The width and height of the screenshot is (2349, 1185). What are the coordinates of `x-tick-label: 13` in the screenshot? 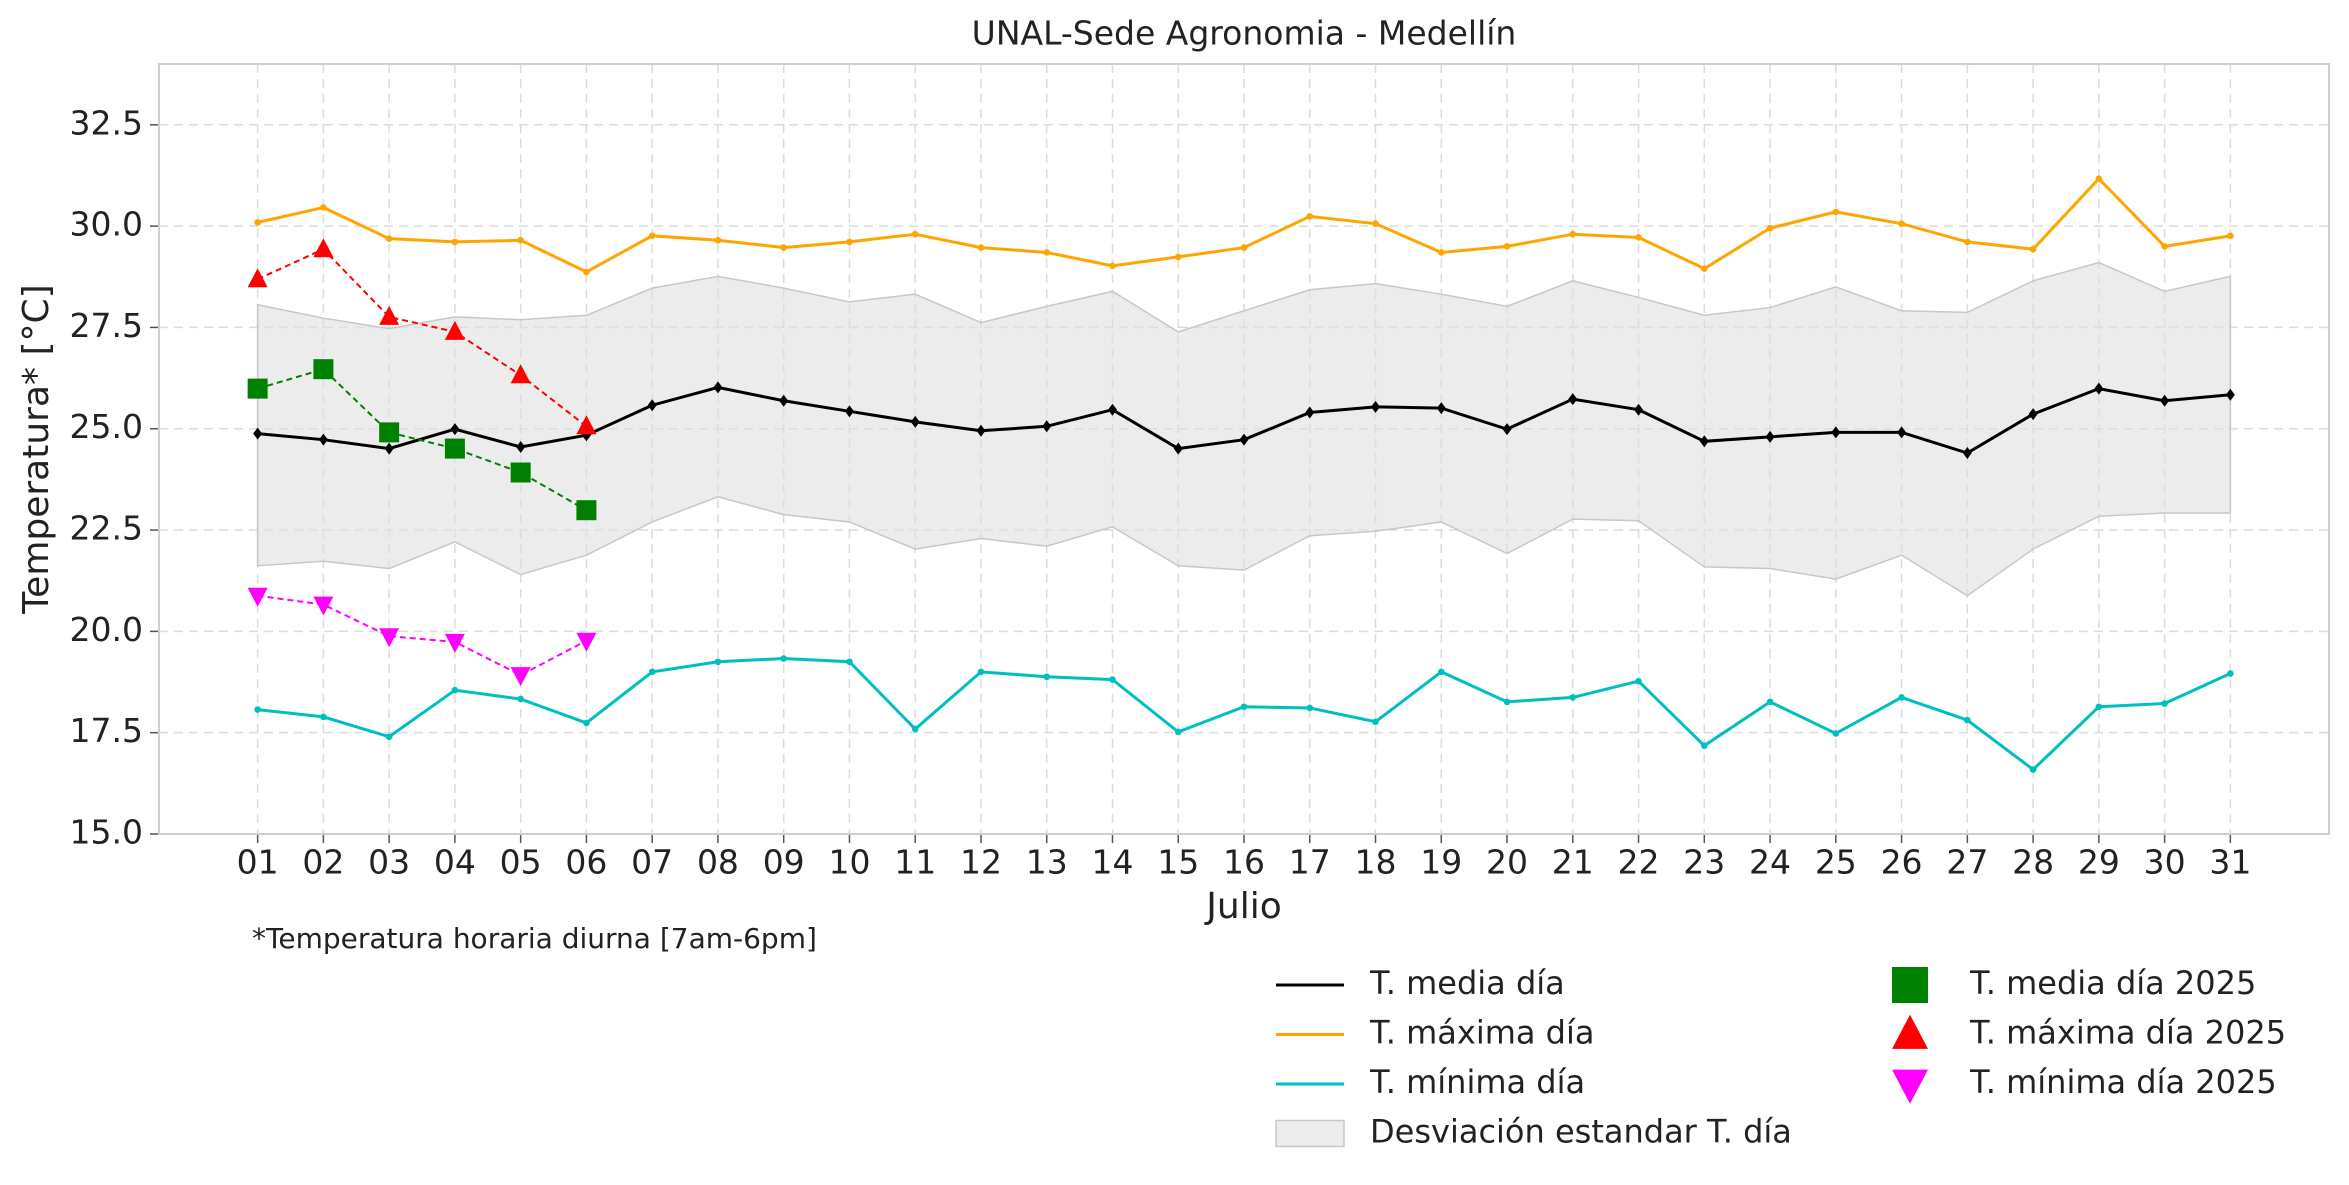 It's located at (1047, 862).